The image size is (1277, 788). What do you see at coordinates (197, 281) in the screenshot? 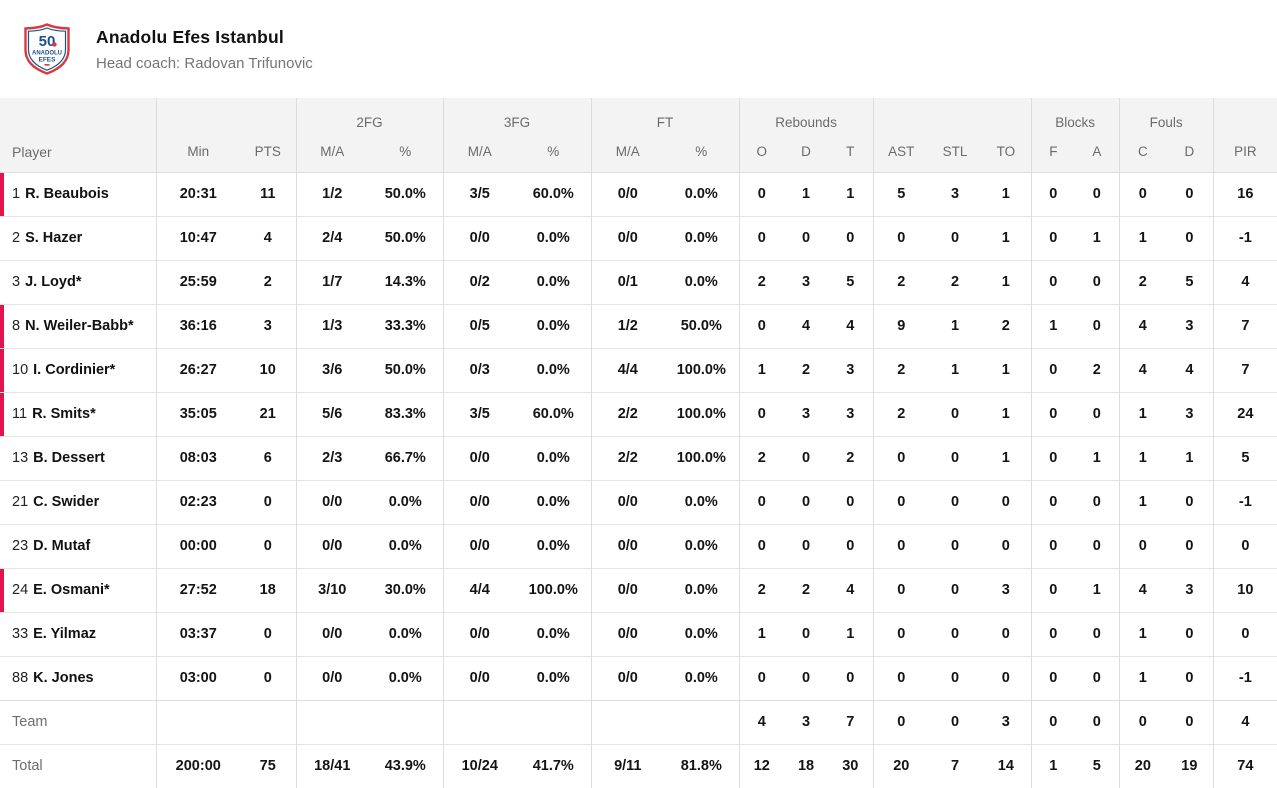
I see `cell-min: 25:59` at bounding box center [197, 281].